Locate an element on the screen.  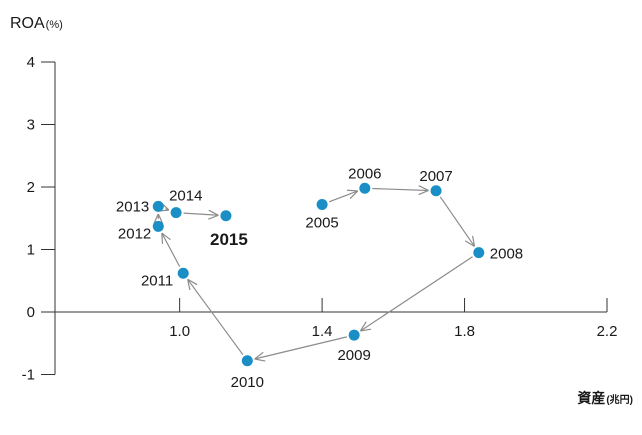
arrow-2011-2012 is located at coordinates (171, 250).